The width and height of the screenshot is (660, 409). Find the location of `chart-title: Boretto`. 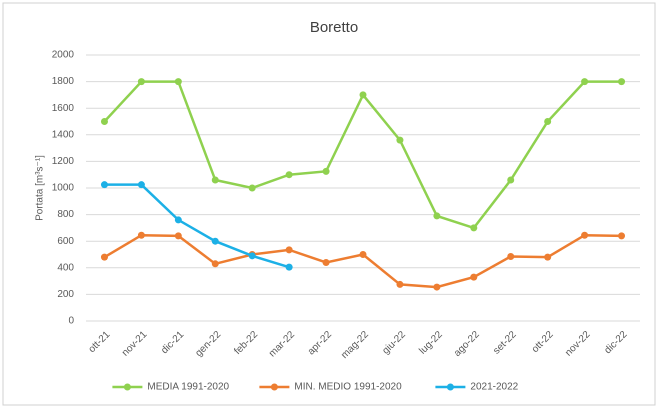

chart-title: Boretto is located at coordinates (334, 27).